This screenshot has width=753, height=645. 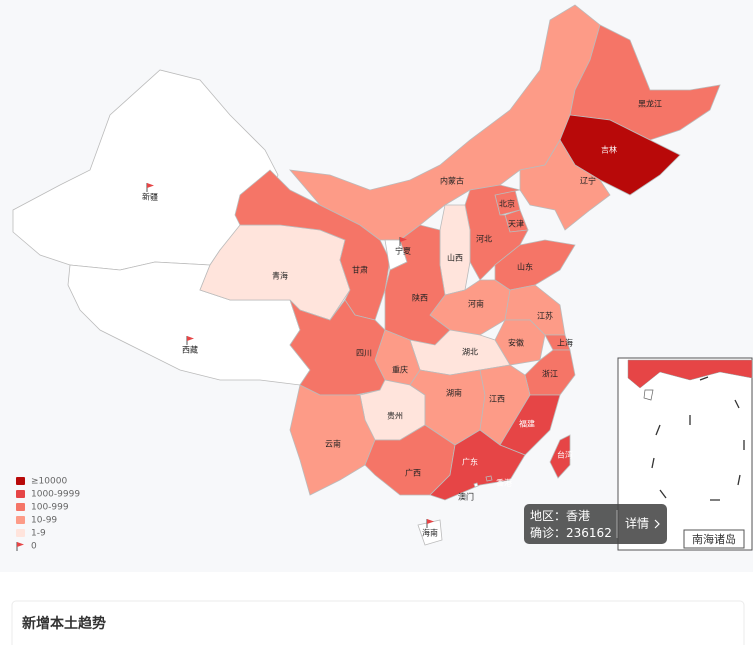 What do you see at coordinates (454, 393) in the screenshot?
I see `province-label: 湖南` at bounding box center [454, 393].